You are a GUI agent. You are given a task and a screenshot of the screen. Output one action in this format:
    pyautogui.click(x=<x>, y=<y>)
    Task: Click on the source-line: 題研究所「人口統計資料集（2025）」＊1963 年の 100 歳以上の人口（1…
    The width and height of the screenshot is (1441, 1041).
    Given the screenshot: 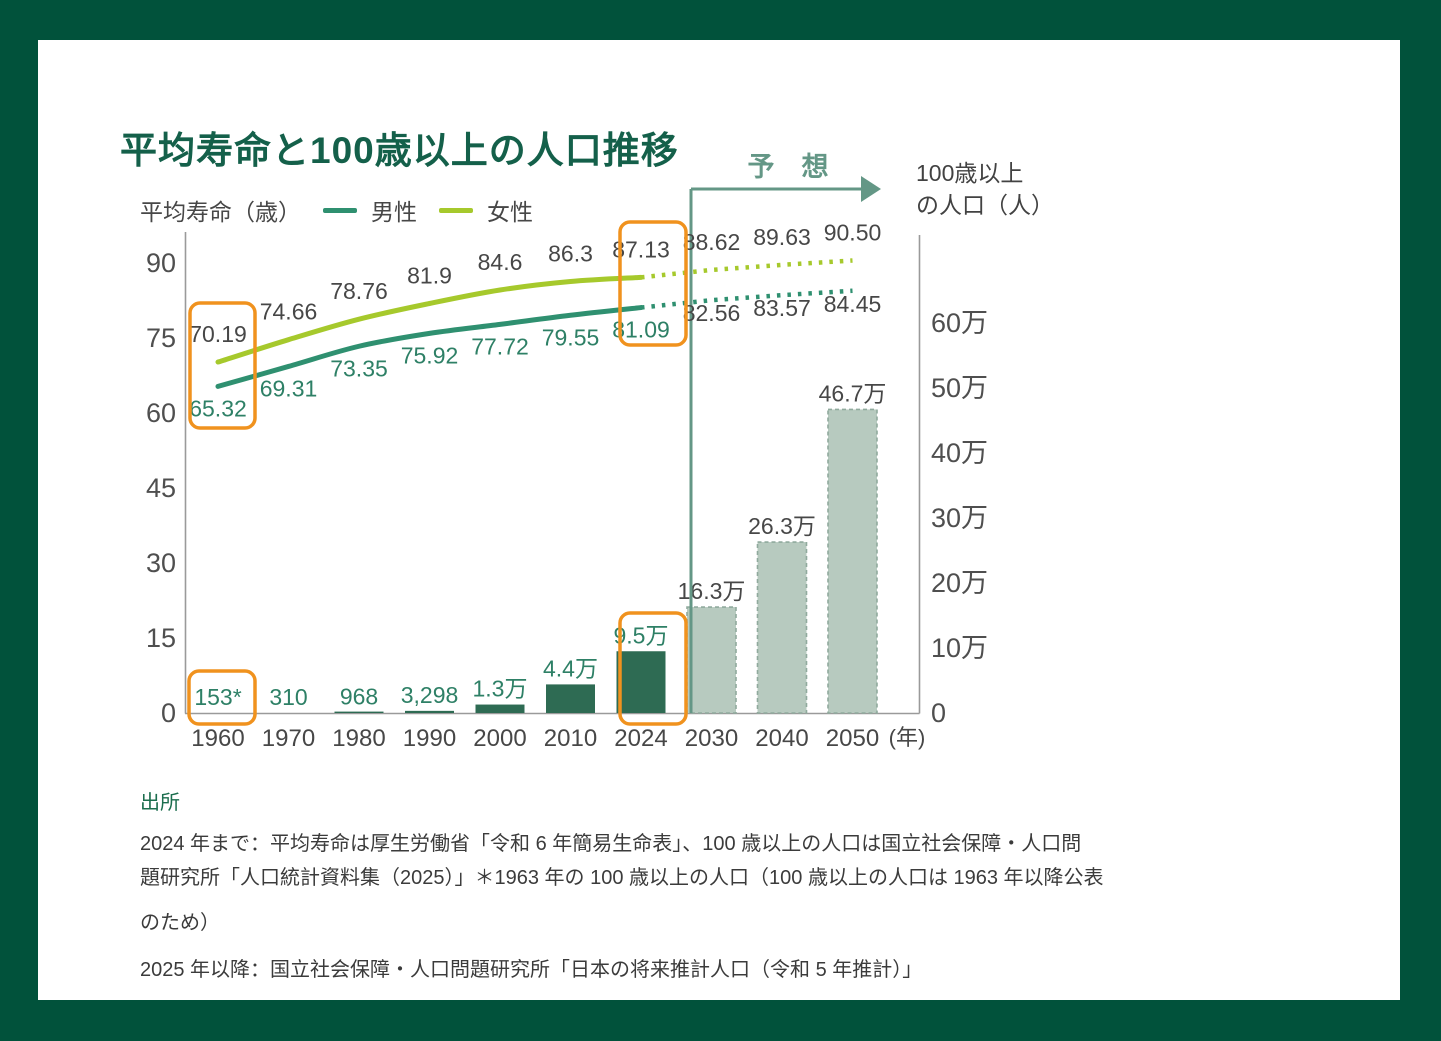 What is the action you would take?
    pyautogui.click(x=622, y=878)
    